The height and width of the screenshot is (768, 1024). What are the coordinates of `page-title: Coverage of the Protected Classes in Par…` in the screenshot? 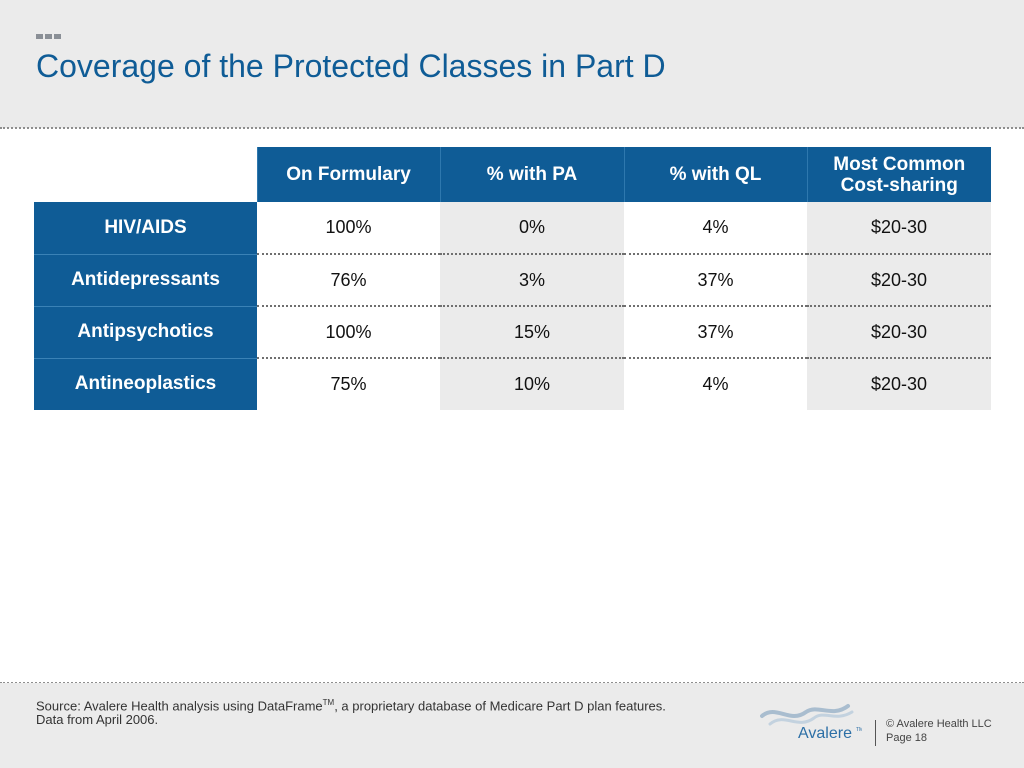 It's located at (351, 66).